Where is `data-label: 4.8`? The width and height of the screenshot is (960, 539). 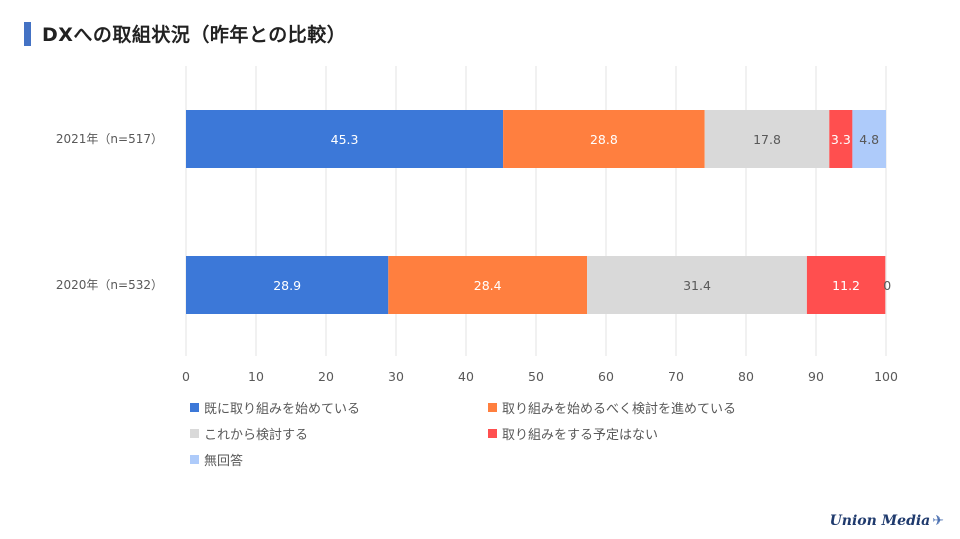 data-label: 4.8 is located at coordinates (869, 139).